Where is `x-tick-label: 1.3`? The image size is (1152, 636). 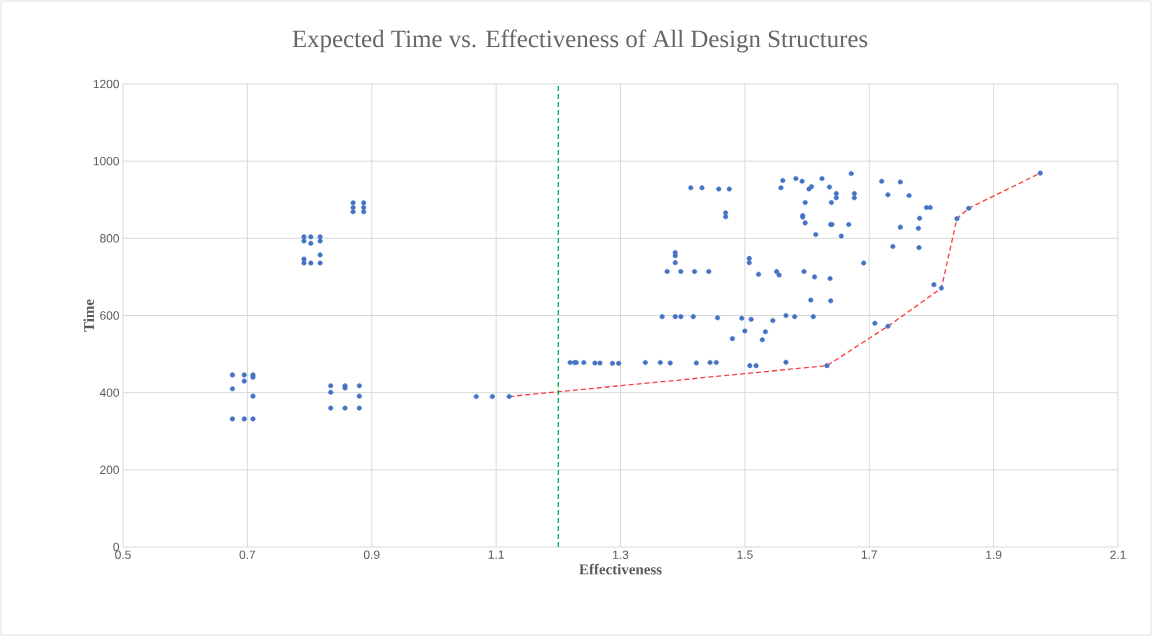 x-tick-label: 1.3 is located at coordinates (621, 554).